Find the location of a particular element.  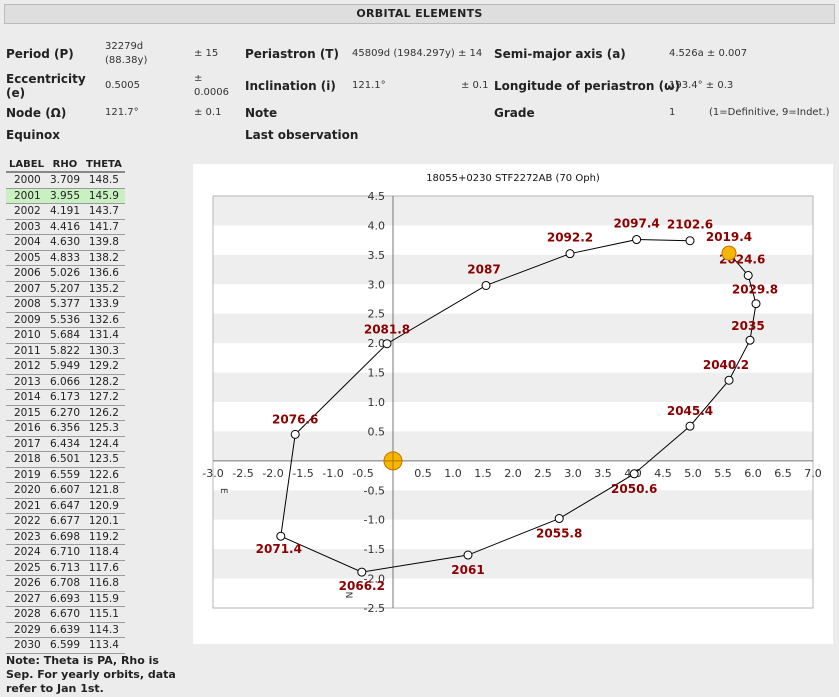

cell-rho: 6.639 is located at coordinates (64, 630).